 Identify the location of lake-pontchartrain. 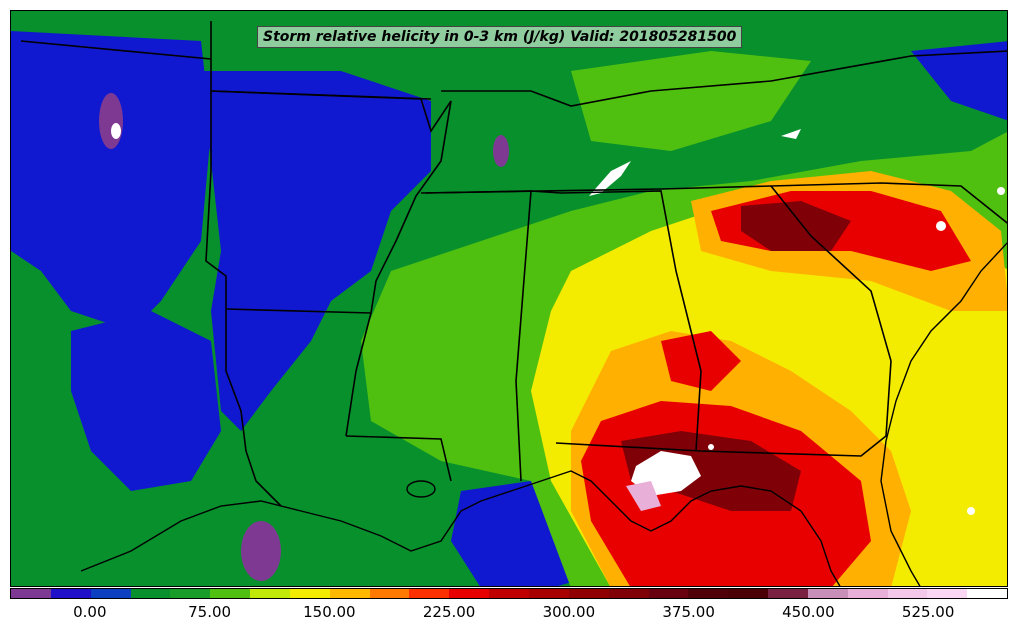
(421, 489).